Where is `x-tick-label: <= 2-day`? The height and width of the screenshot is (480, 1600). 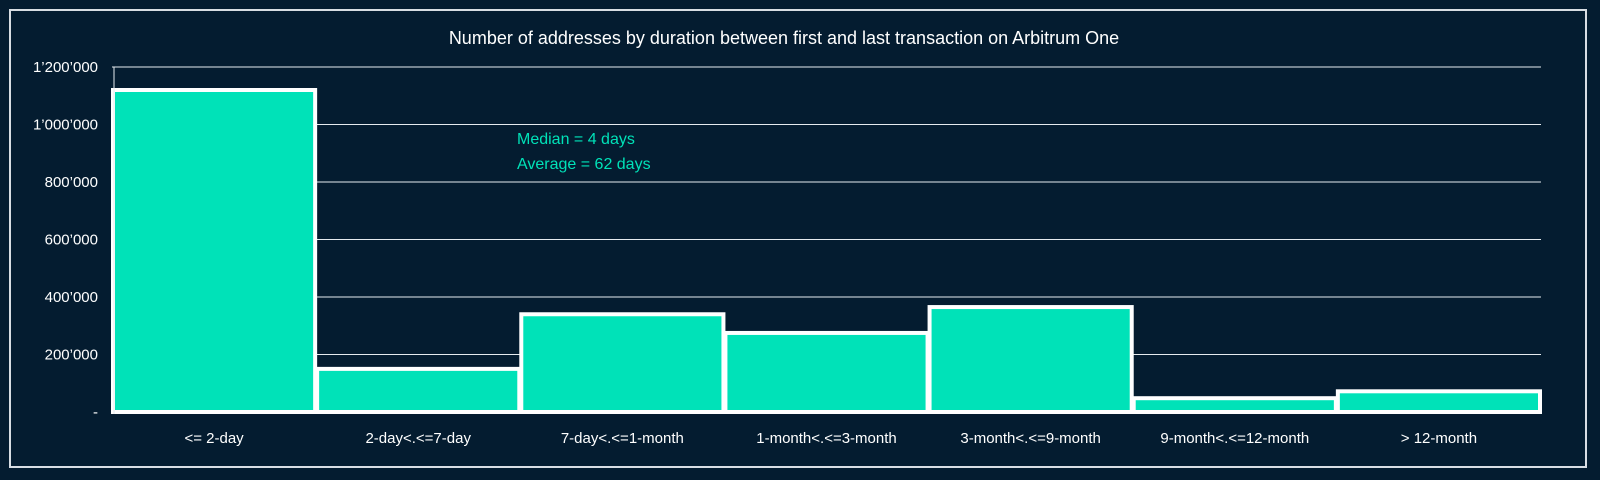 x-tick-label: <= 2-day is located at coordinates (214, 438).